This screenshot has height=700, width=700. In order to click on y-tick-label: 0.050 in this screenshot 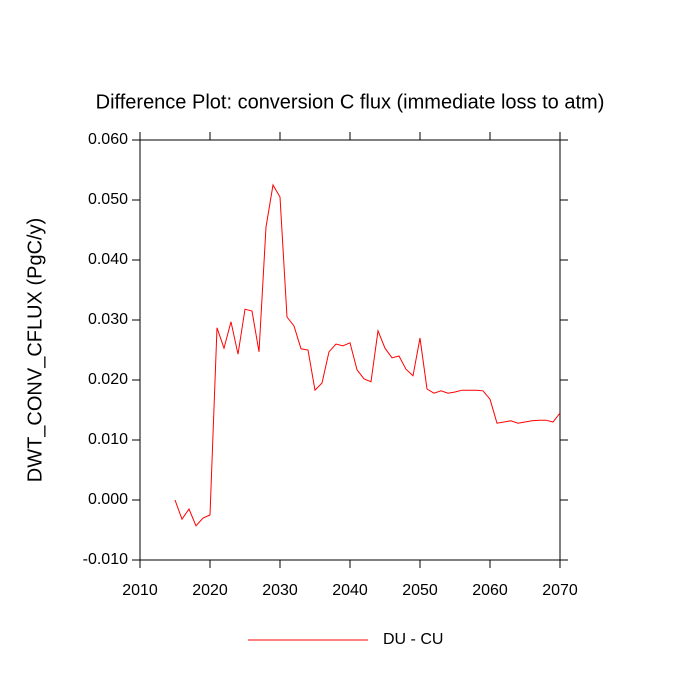, I will do `click(108, 199)`.